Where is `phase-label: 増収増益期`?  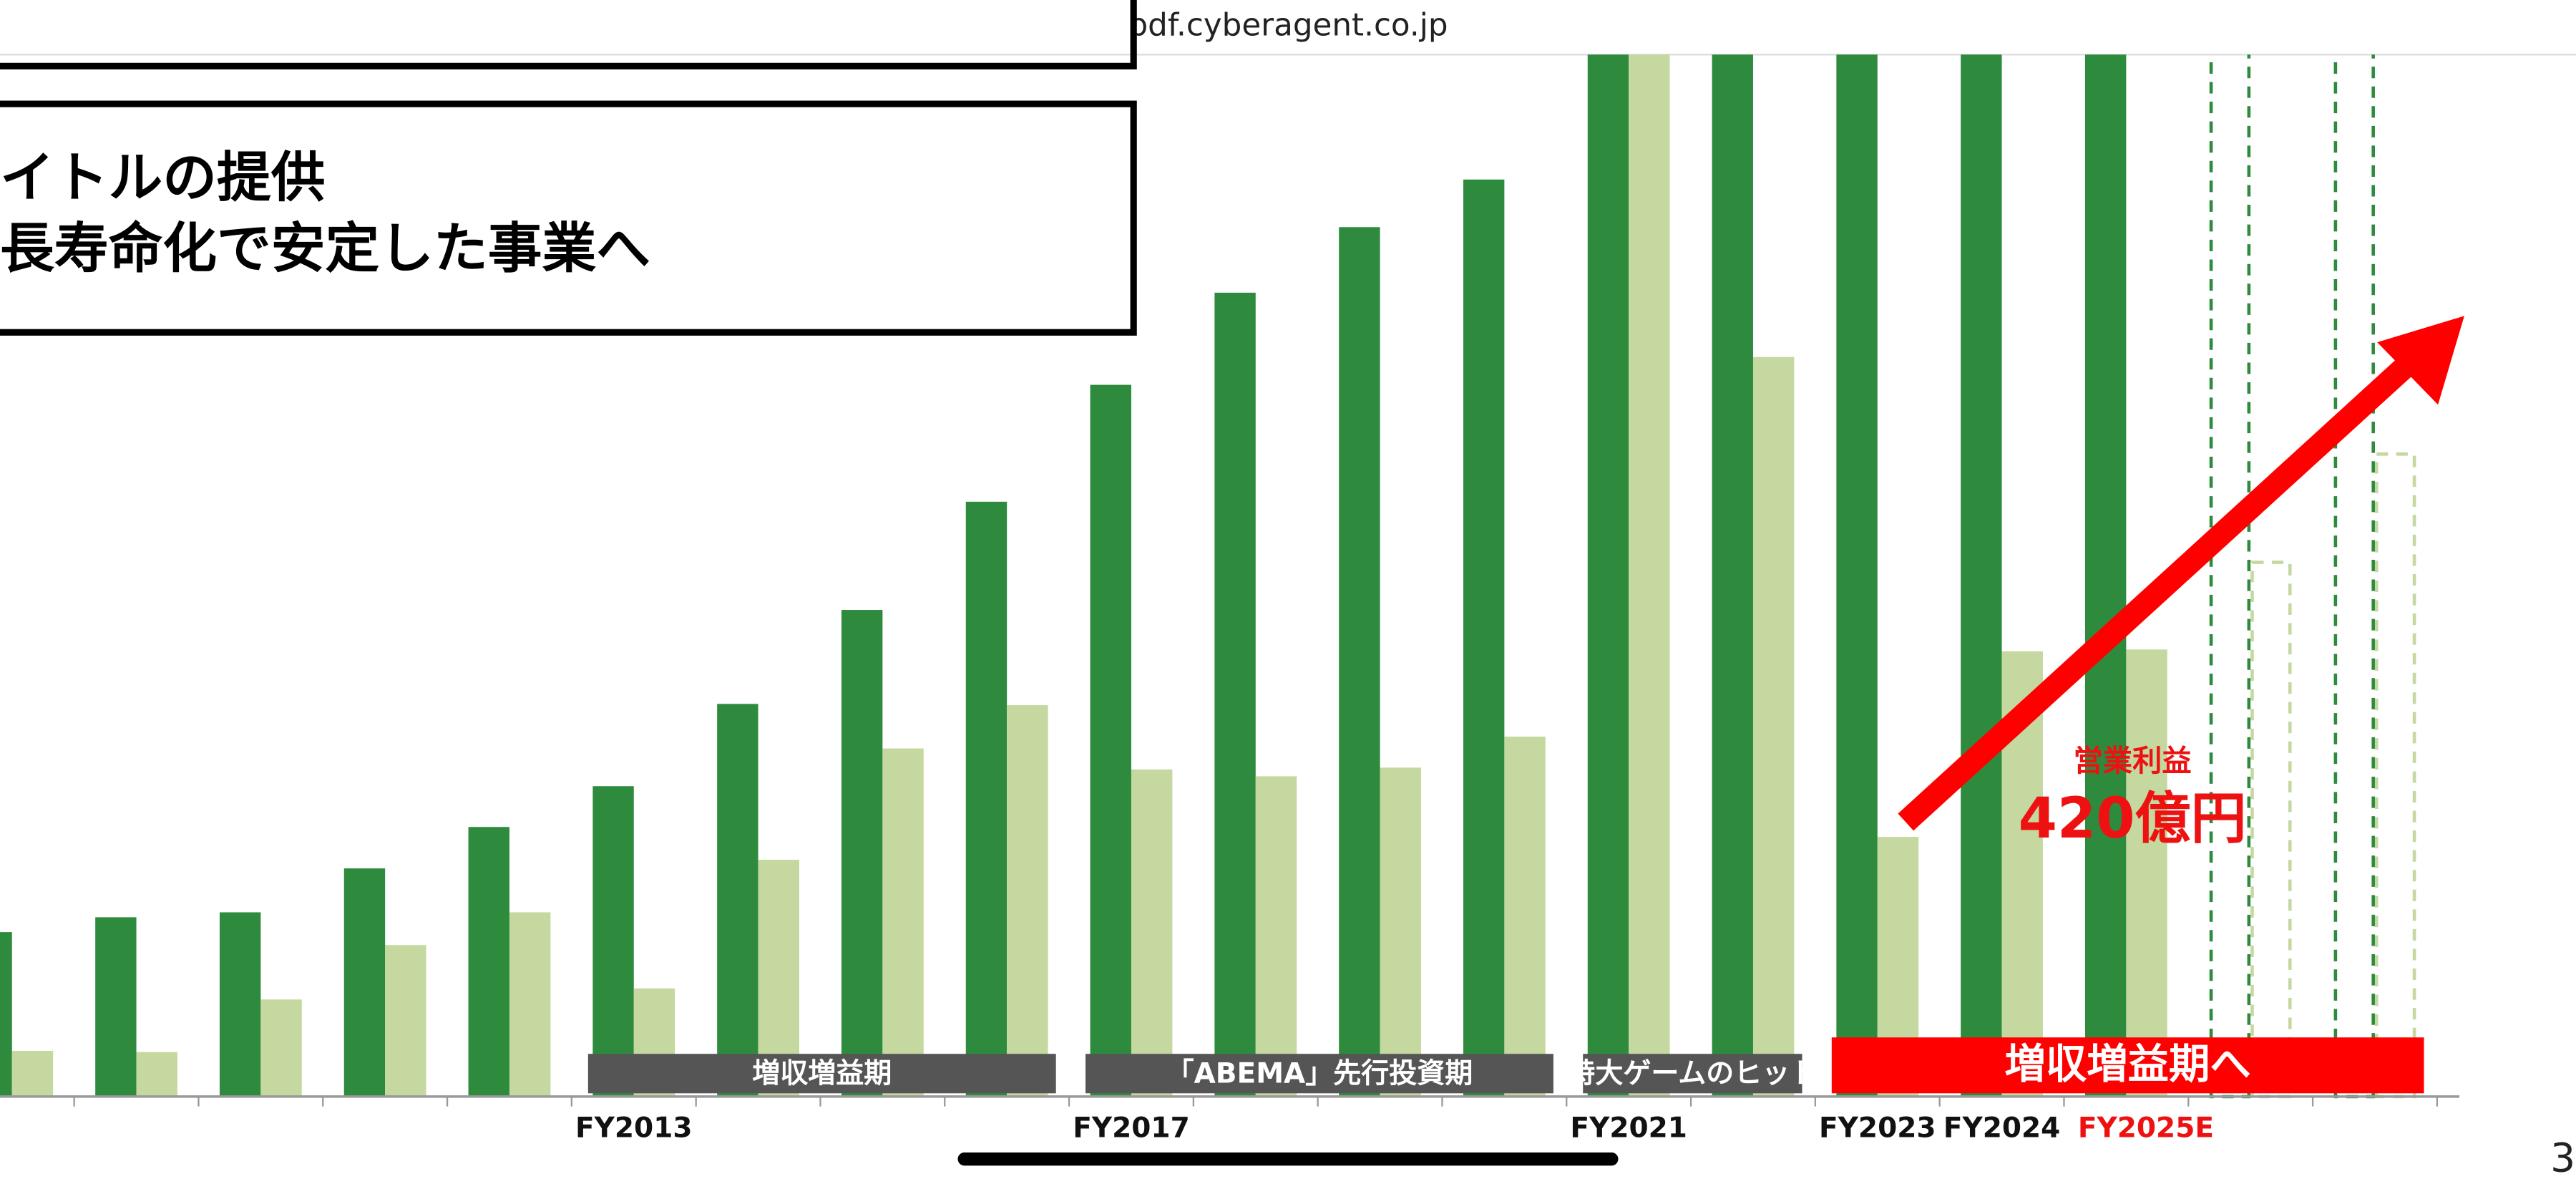 phase-label: 増収増益期 is located at coordinates (822, 1074).